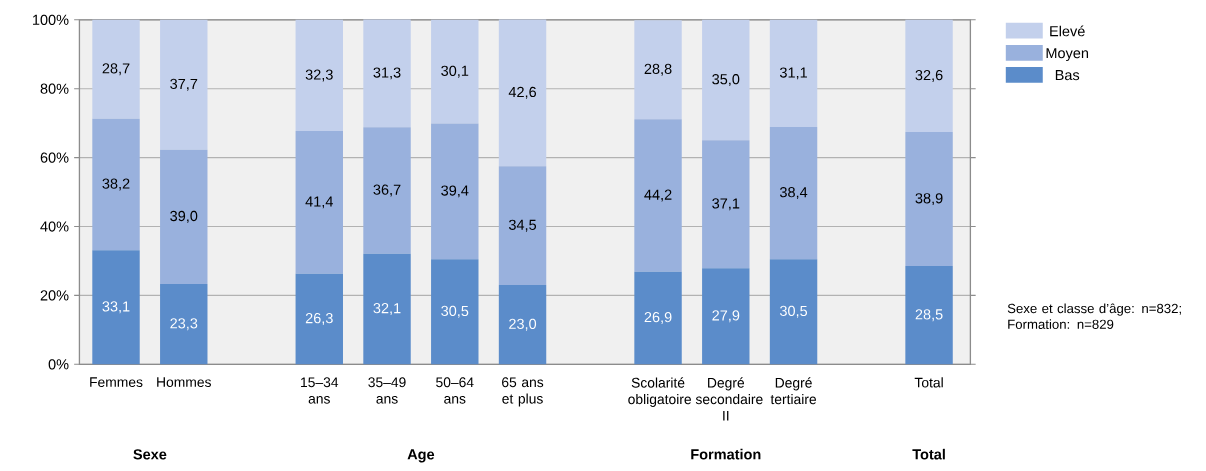 The height and width of the screenshot is (471, 1206). What do you see at coordinates (116, 382) in the screenshot?
I see `x-tick-label: Femmes` at bounding box center [116, 382].